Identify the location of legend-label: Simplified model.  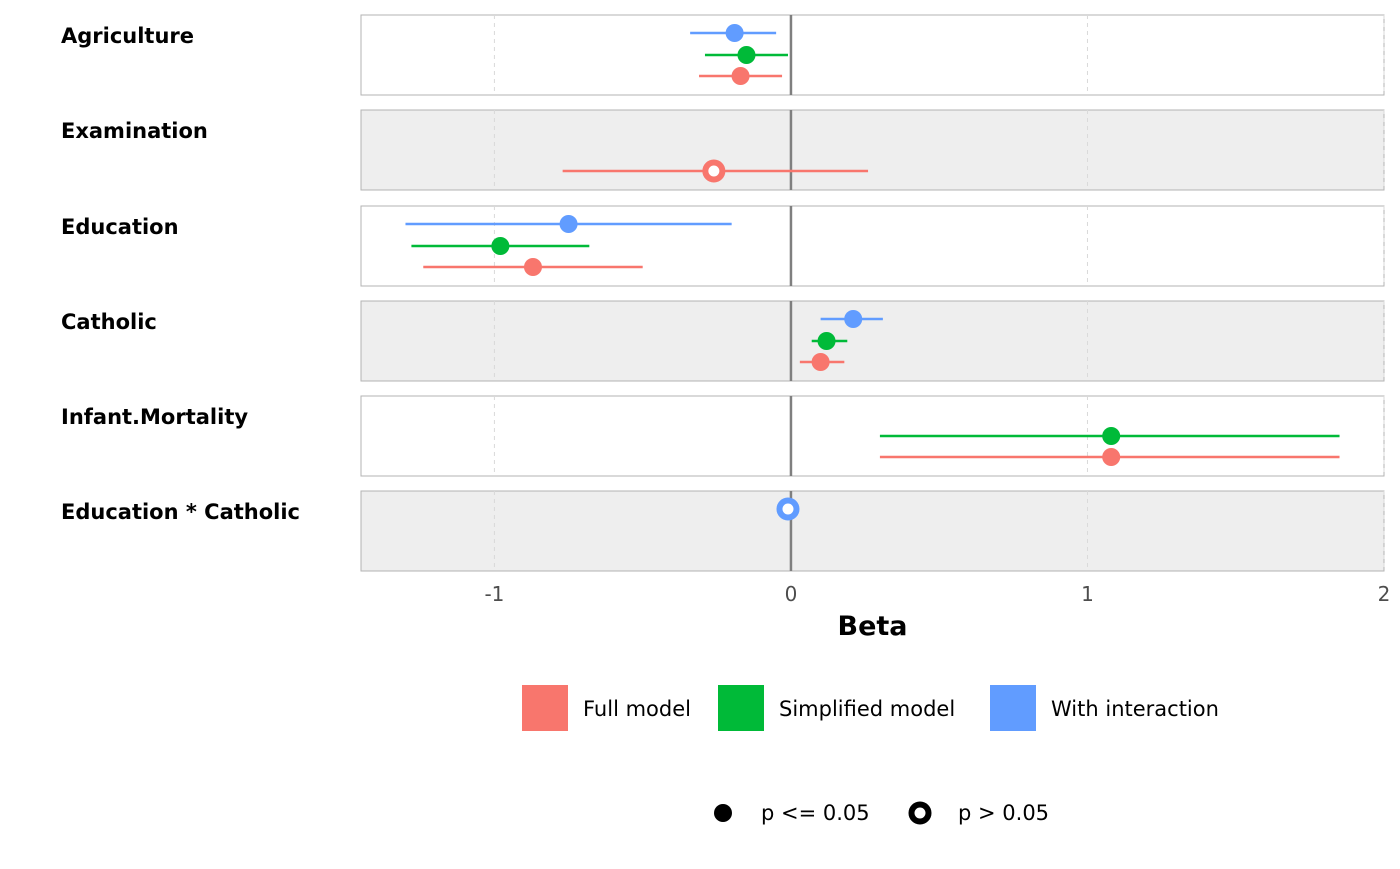
(867, 709).